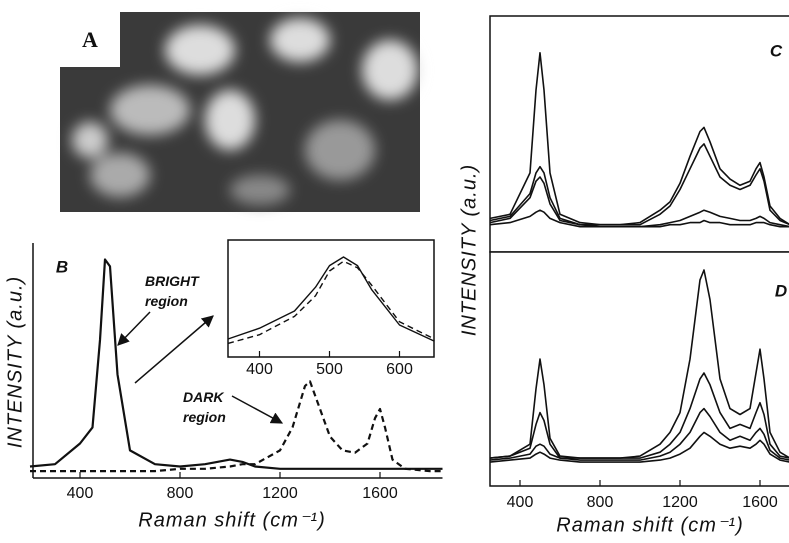 The image size is (789, 543). What do you see at coordinates (62, 266) in the screenshot?
I see `panel-label: B` at bounding box center [62, 266].